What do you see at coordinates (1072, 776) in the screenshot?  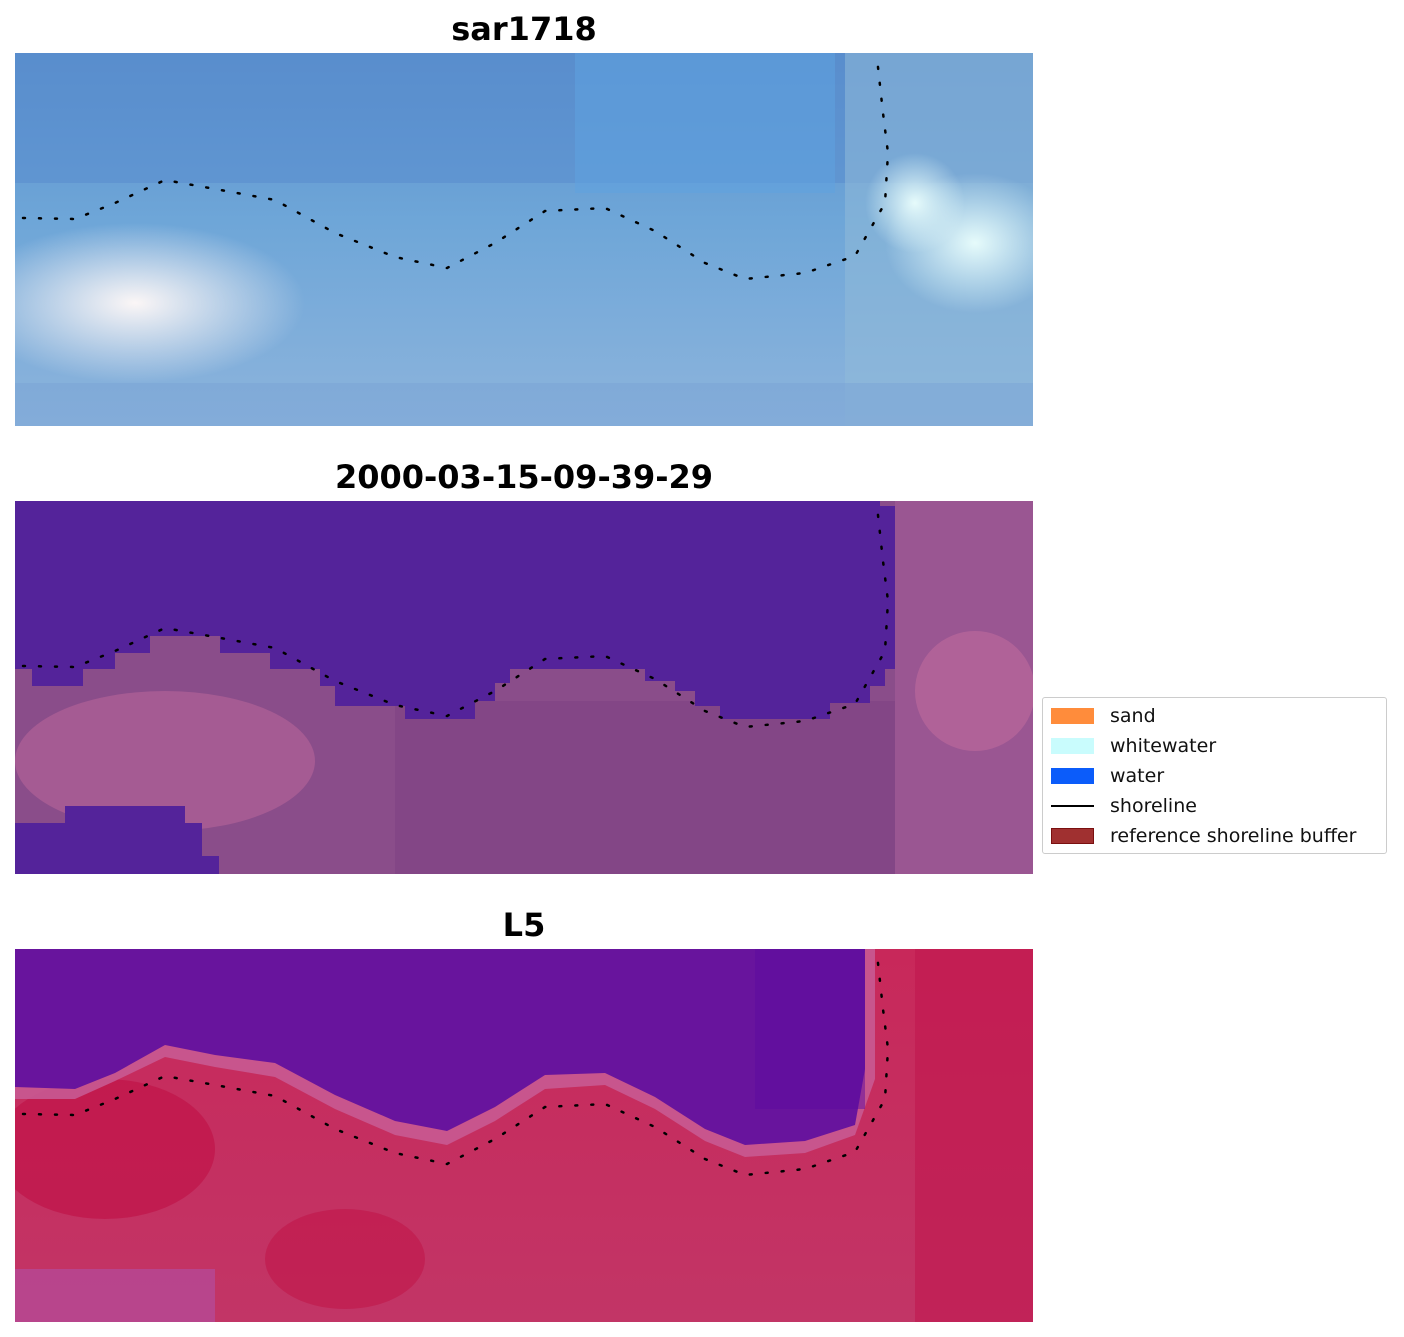 I see `water-swatch` at bounding box center [1072, 776].